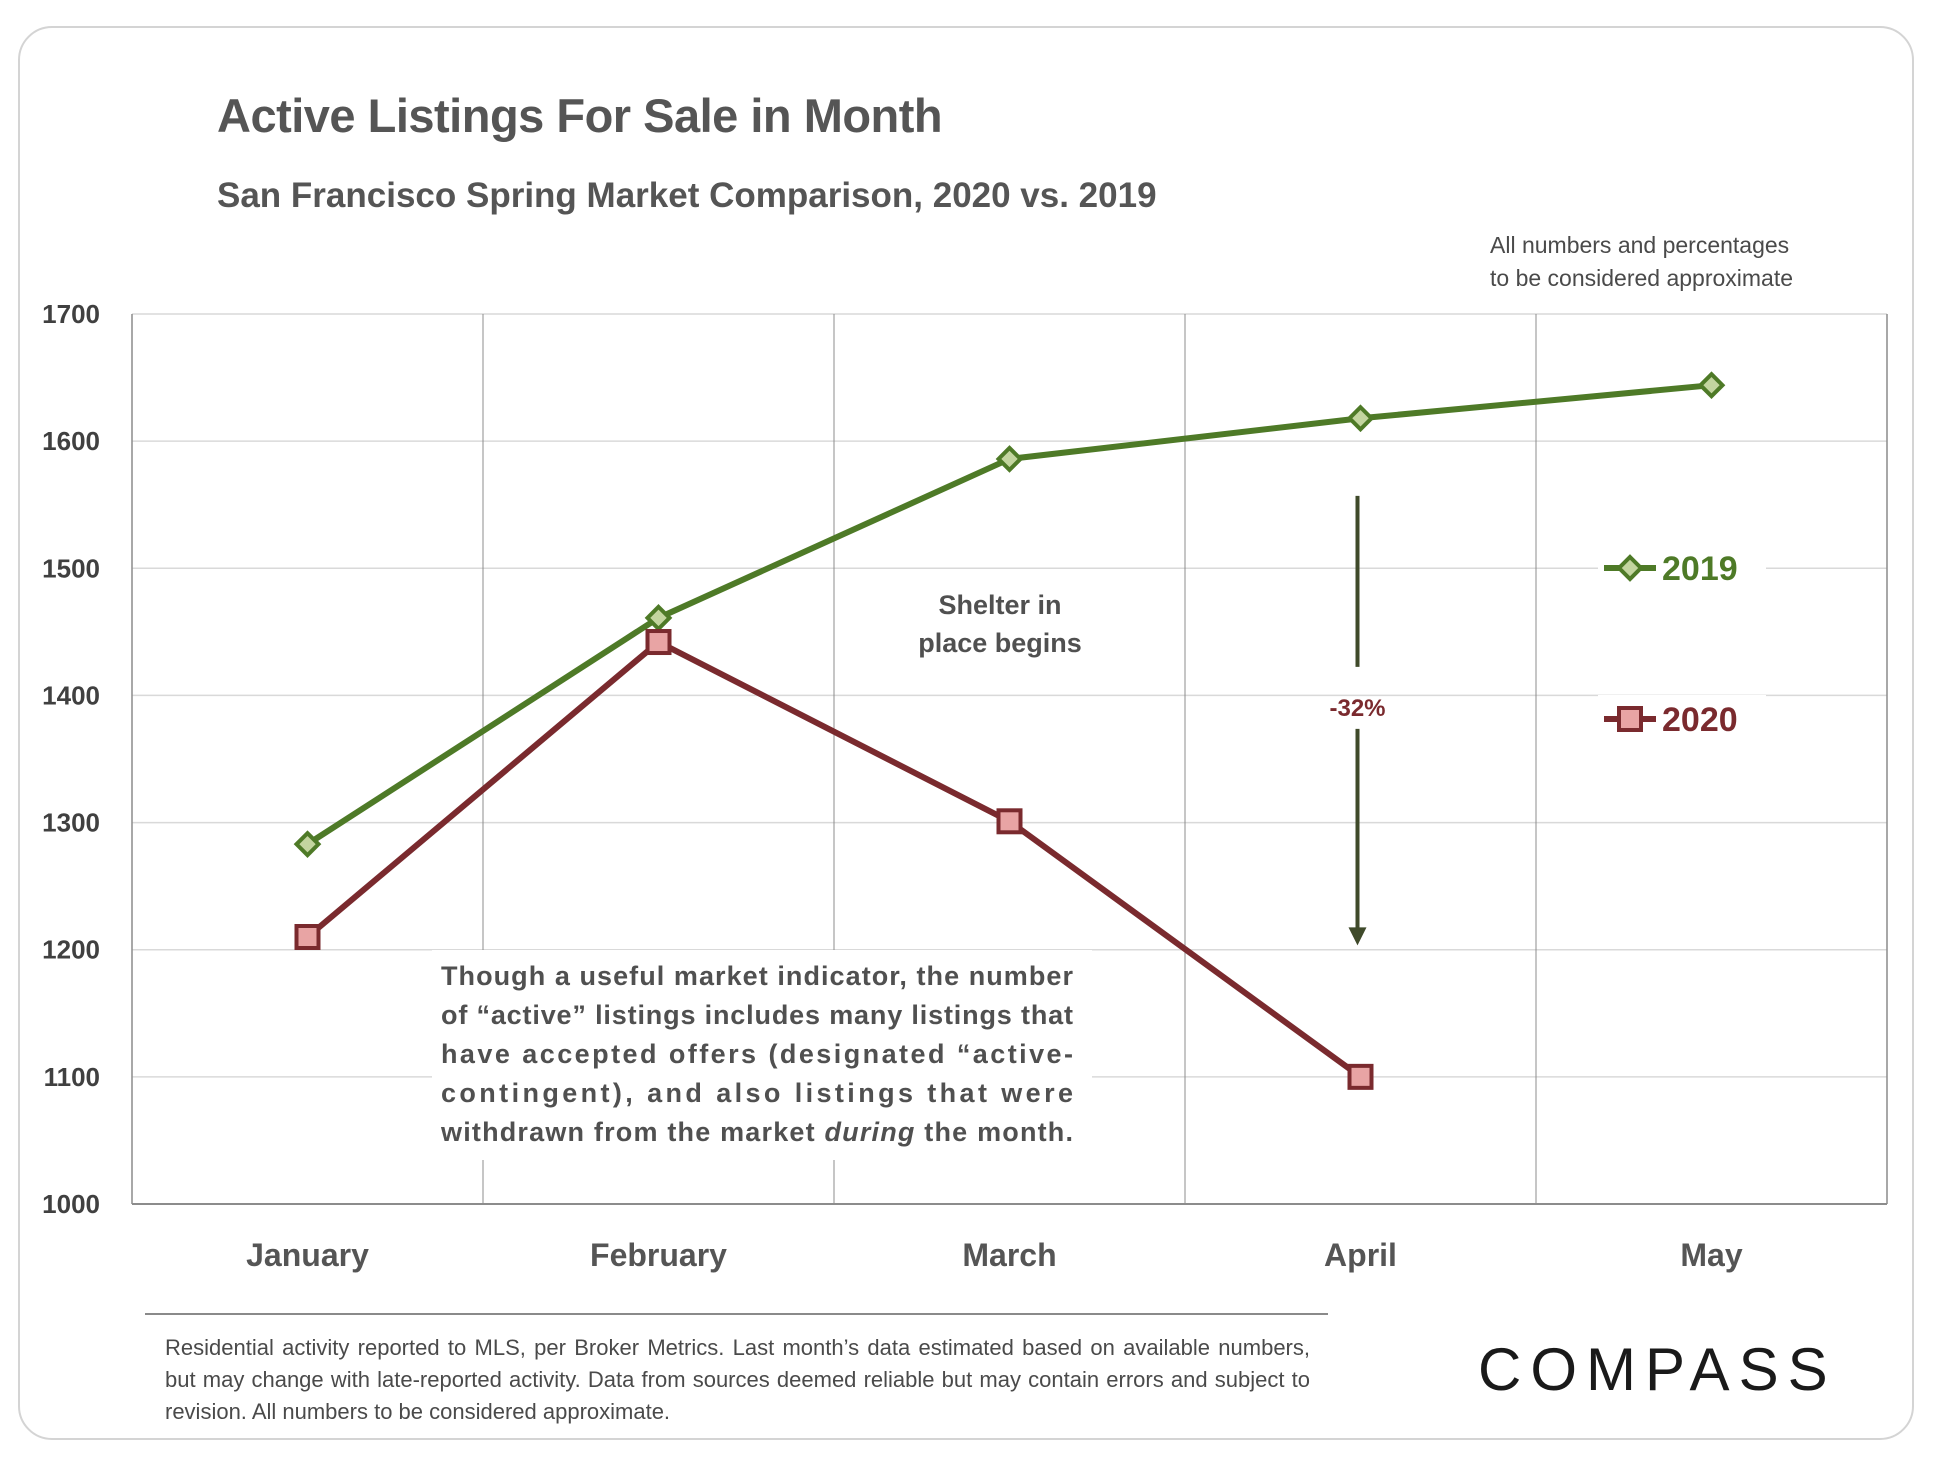 The height and width of the screenshot is (1458, 1936). Describe the element at coordinates (1711, 1255) in the screenshot. I see `x-tick-label: May` at that location.